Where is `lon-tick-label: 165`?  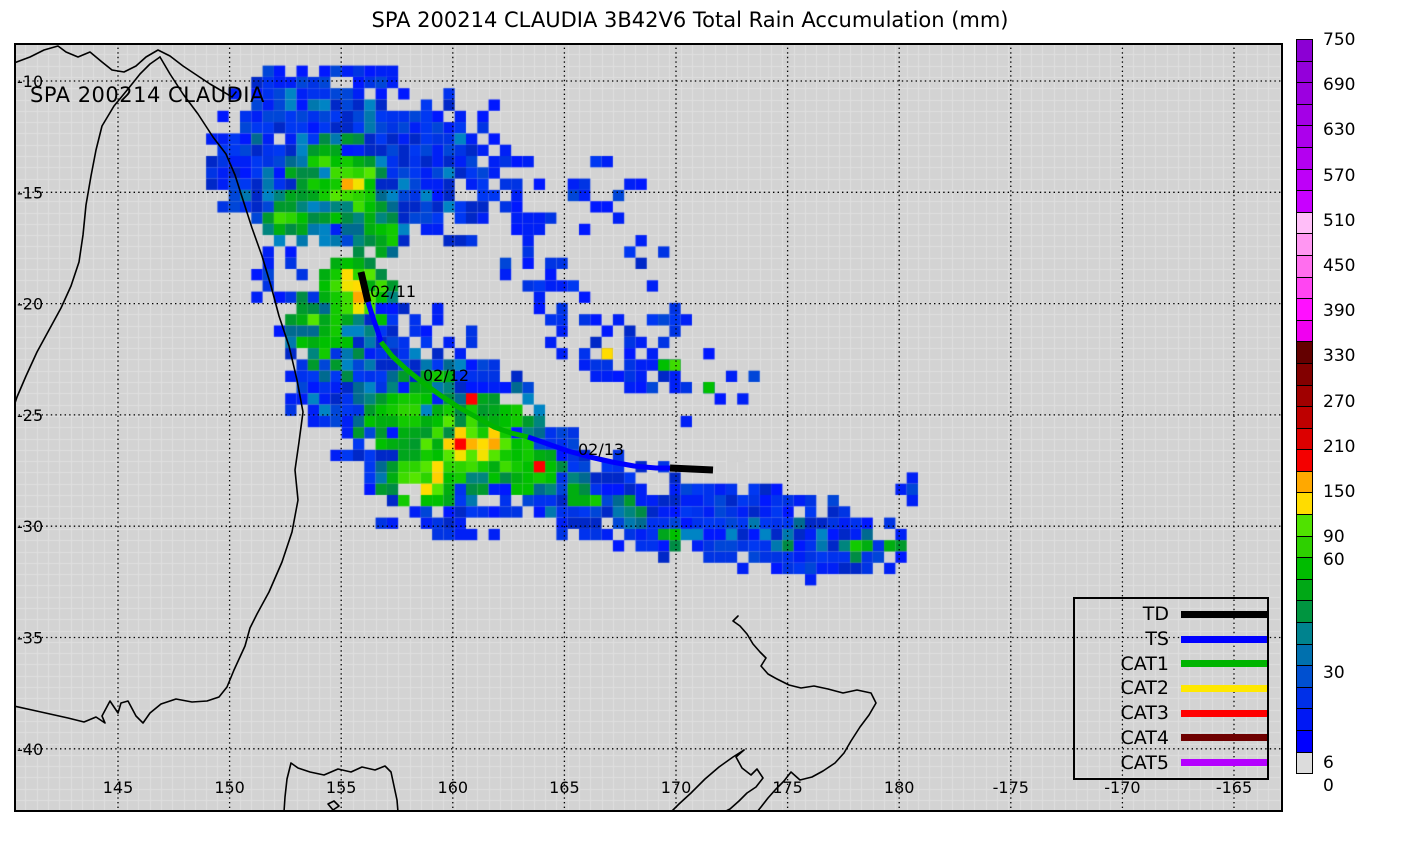
lon-tick-label: 165 is located at coordinates (564, 787).